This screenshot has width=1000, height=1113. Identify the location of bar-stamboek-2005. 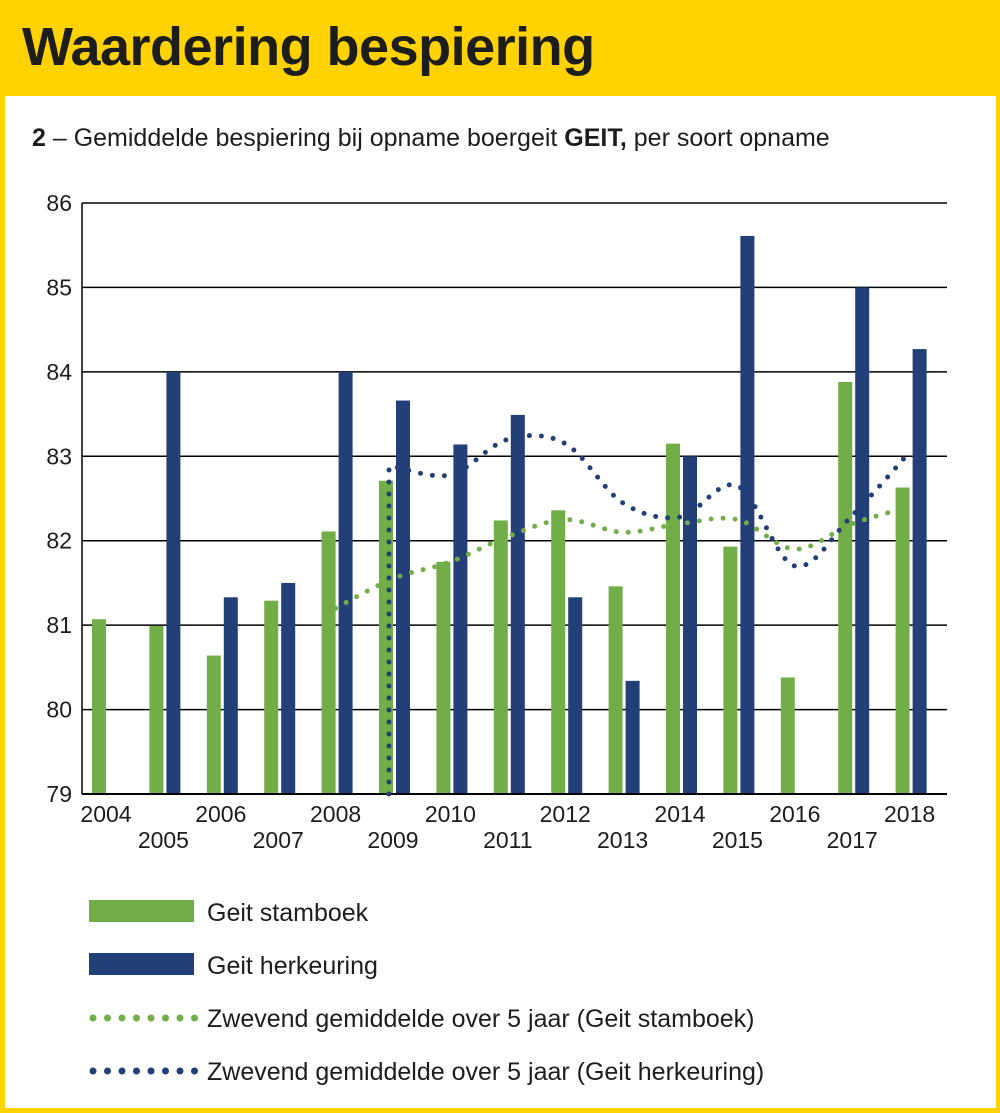
(156, 709).